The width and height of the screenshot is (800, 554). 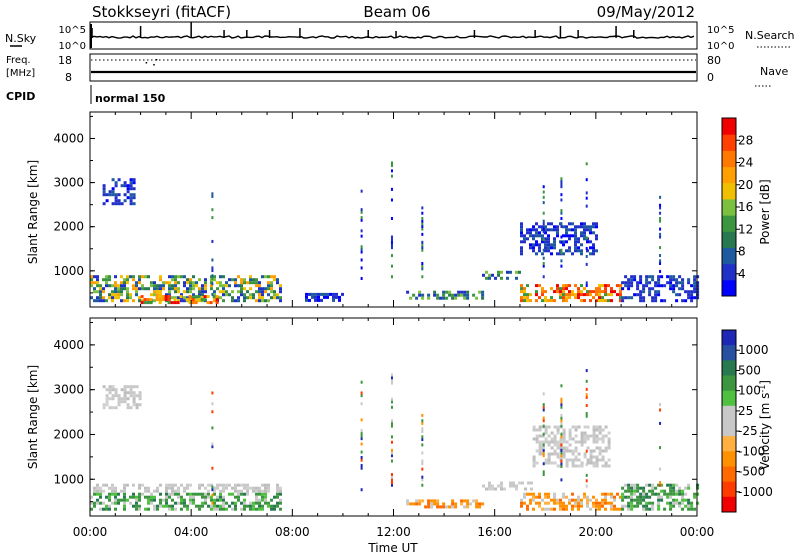 I want to click on freq-series, so click(x=393, y=66).